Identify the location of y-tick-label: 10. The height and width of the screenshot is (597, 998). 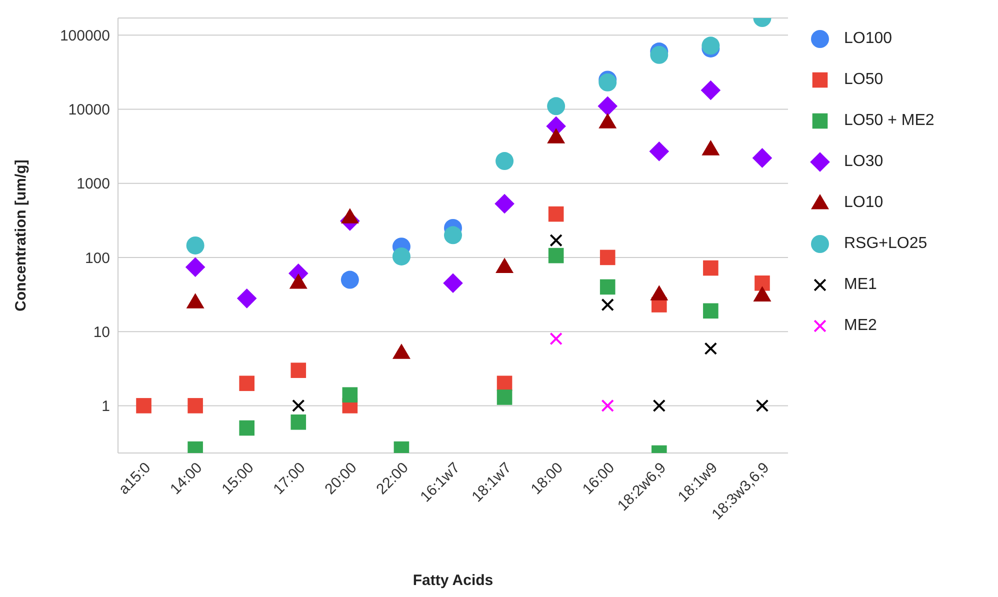
(101, 332).